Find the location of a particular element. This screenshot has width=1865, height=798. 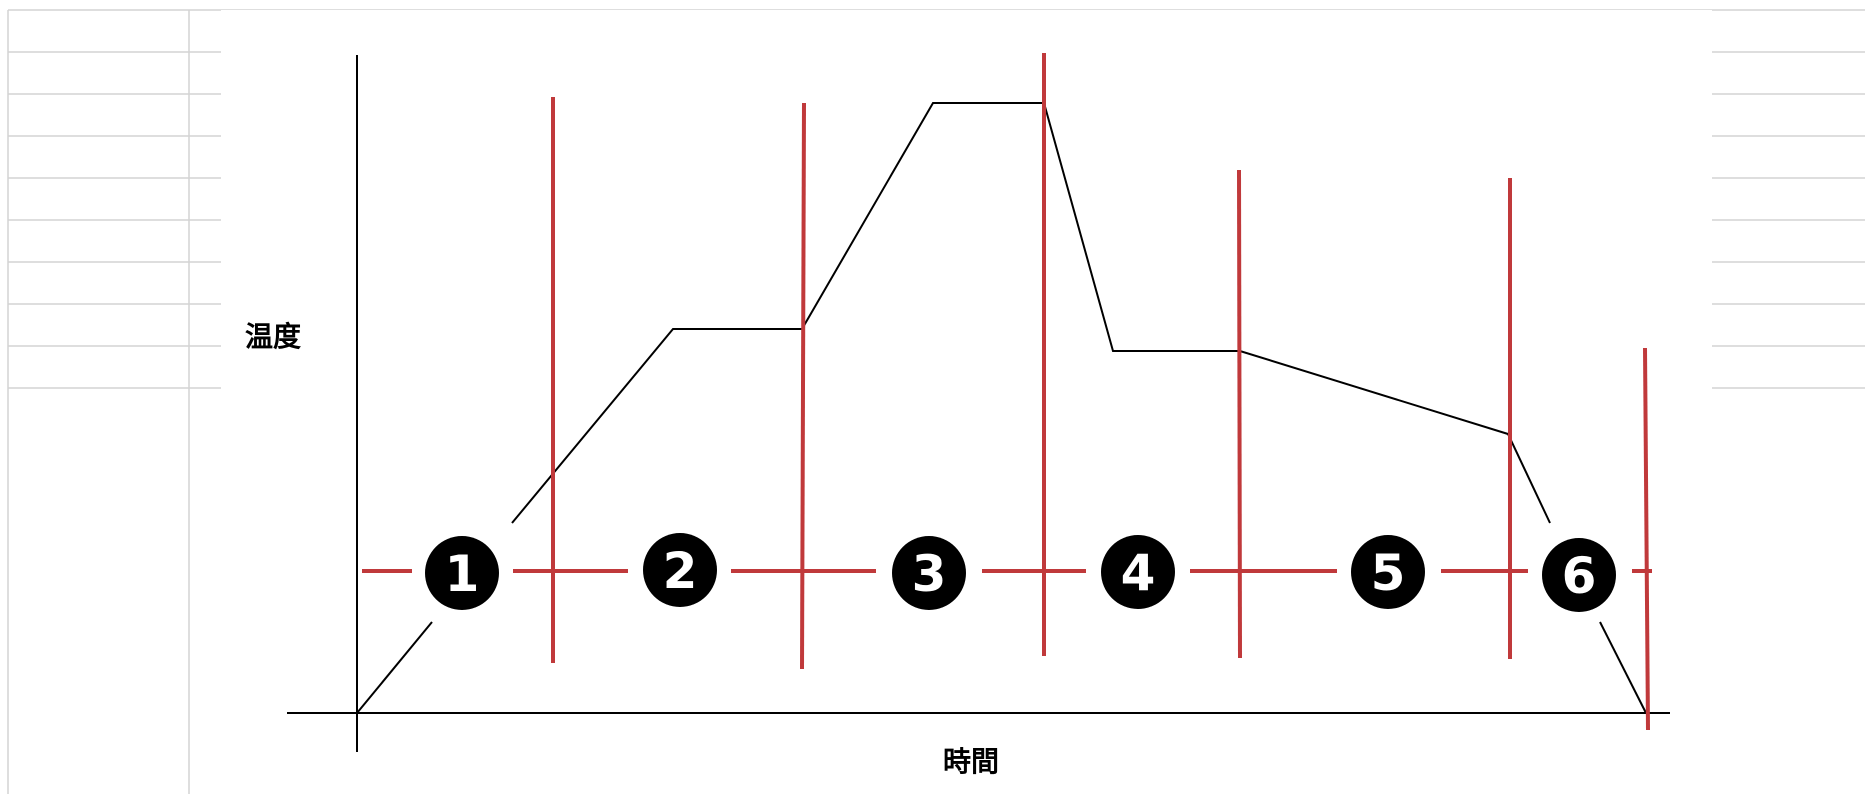

x-axis-label: 時間 is located at coordinates (971, 761).